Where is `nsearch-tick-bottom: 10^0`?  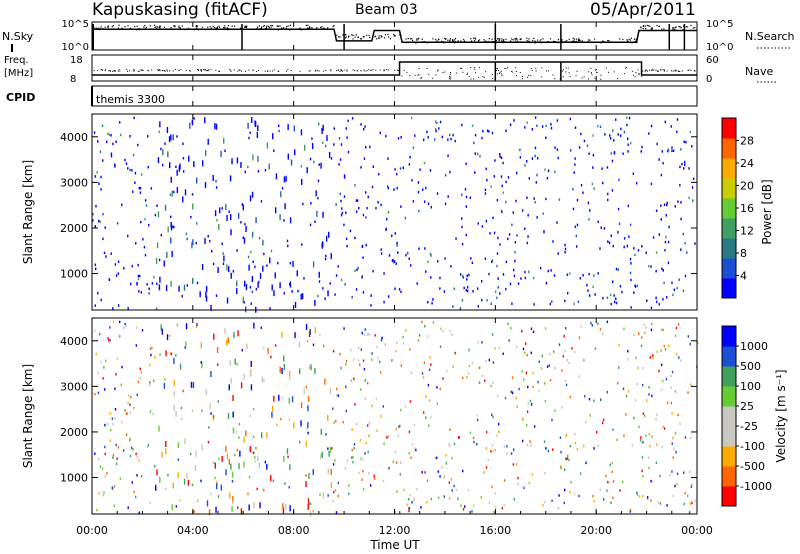 nsearch-tick-bottom: 10^0 is located at coordinates (719, 47).